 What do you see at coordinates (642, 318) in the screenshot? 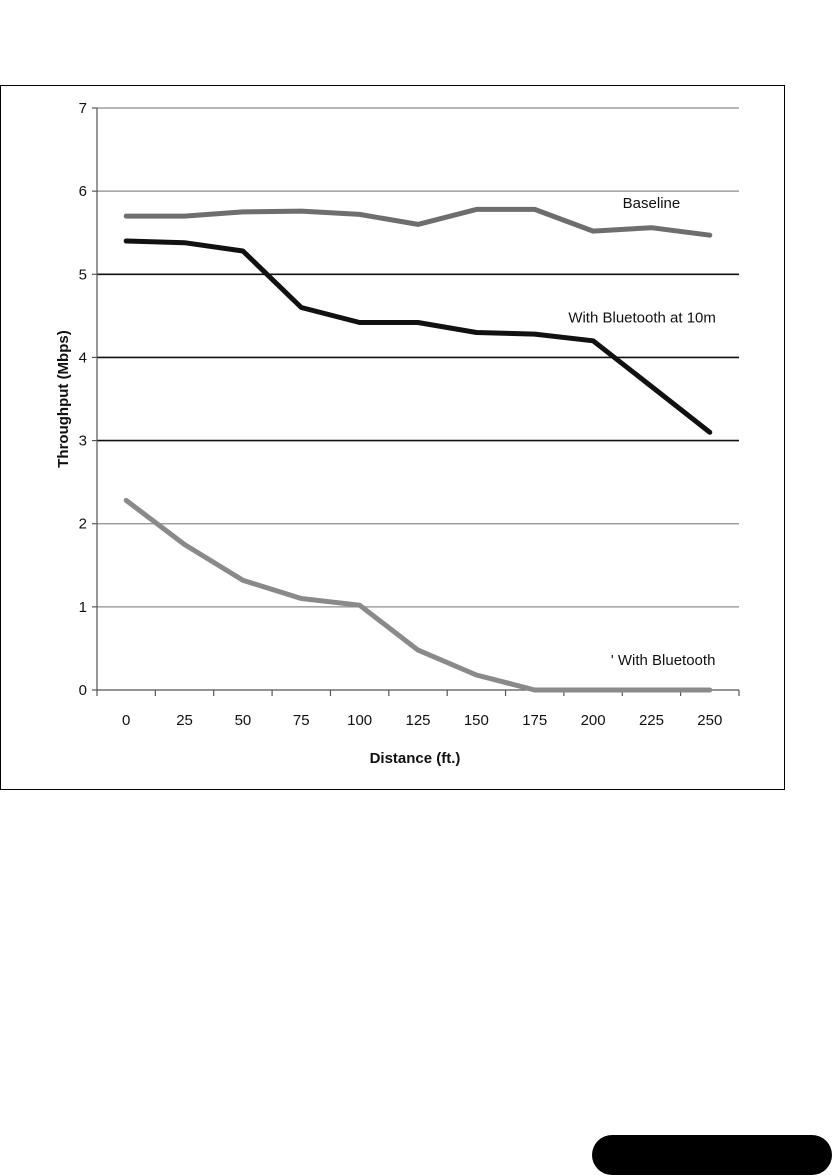
I see `series-label-1: With Bluetooth at 10m` at bounding box center [642, 318].